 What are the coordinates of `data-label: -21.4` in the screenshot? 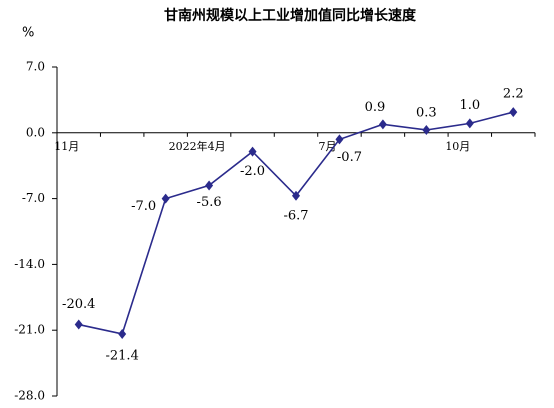 It's located at (122, 355).